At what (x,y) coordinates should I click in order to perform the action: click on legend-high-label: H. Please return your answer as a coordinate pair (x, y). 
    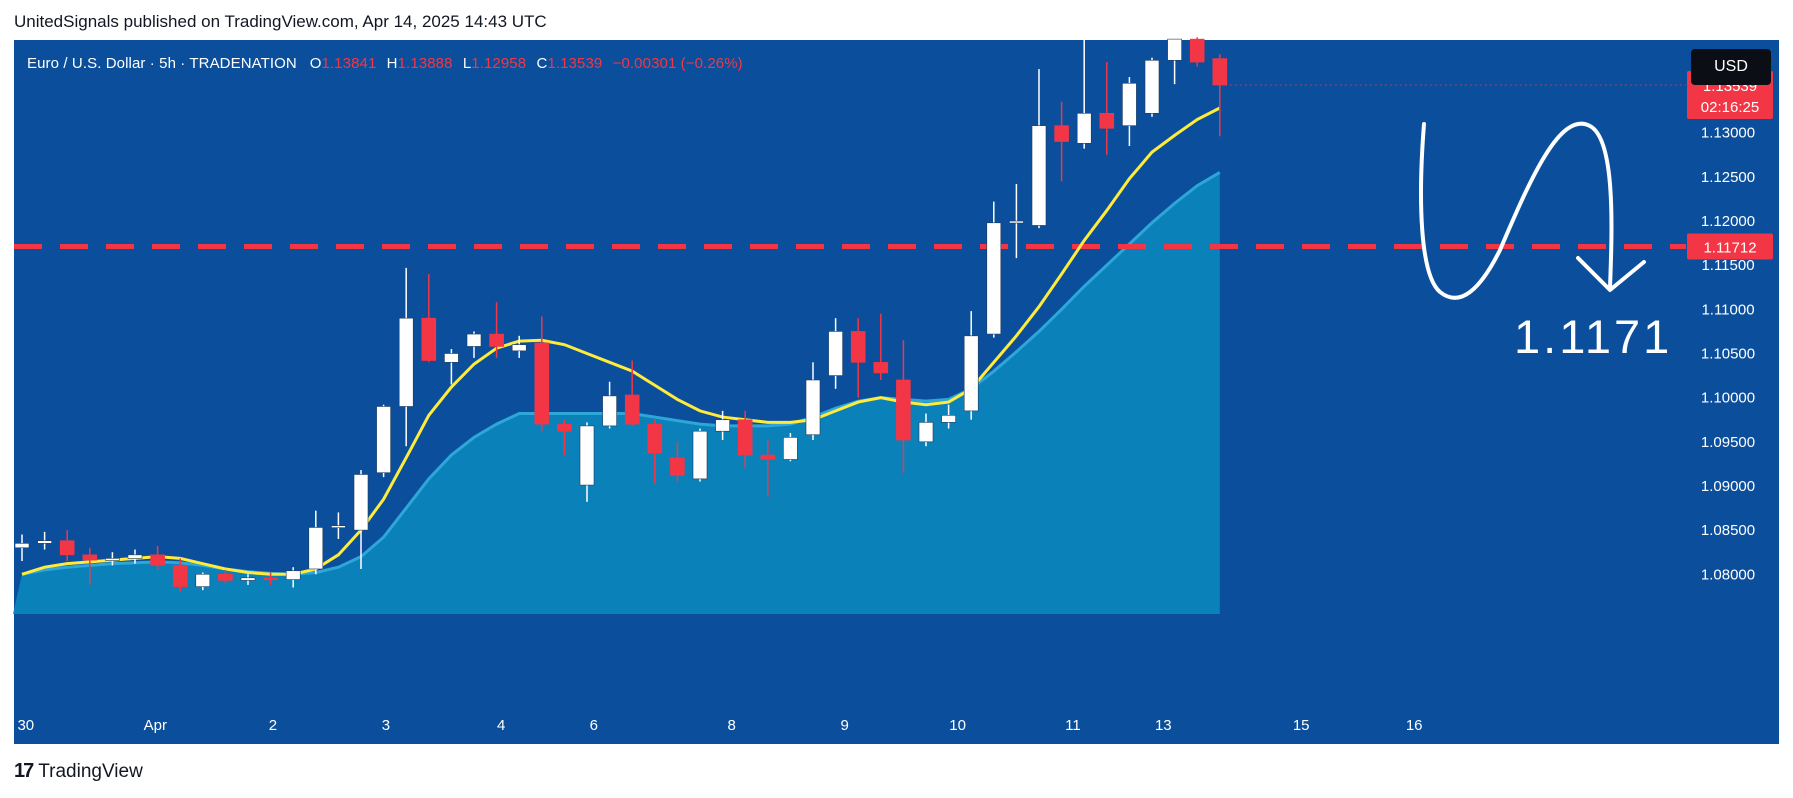
    Looking at the image, I should click on (392, 63).